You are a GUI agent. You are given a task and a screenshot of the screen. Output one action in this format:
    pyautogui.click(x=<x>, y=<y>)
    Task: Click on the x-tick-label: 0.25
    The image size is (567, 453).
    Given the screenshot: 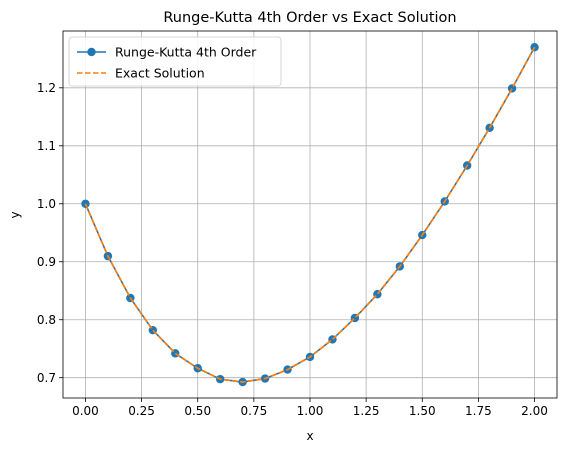 What is the action you would take?
    pyautogui.click(x=141, y=411)
    